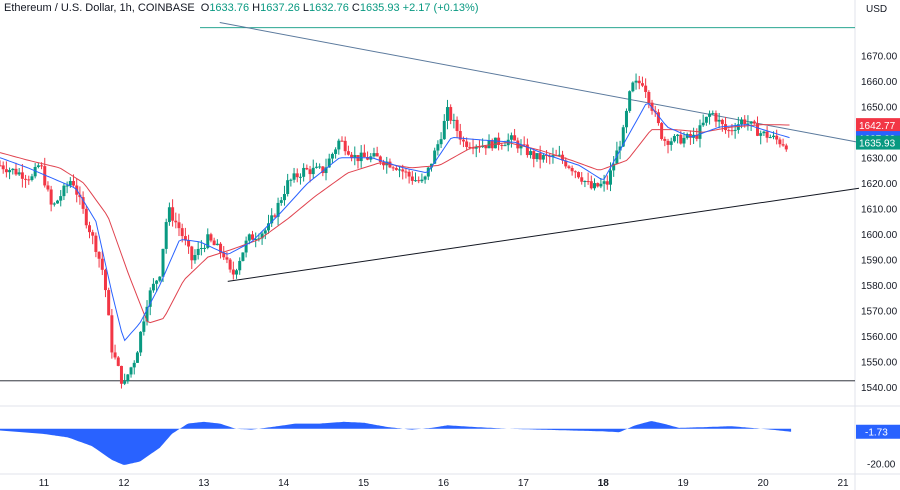 This screenshot has height=490, width=900. Describe the element at coordinates (878, 142) in the screenshot. I see `price-badge` at that location.